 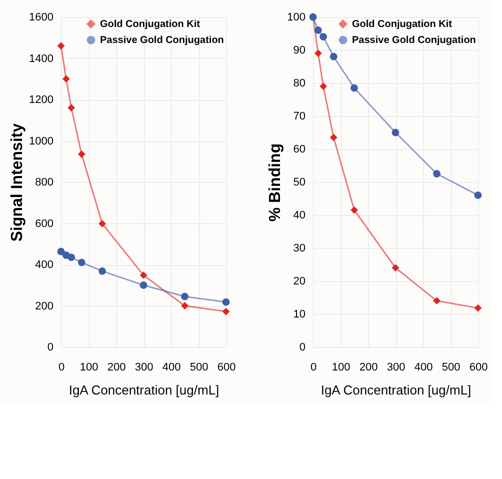 I want to click on y-tick-label: 1400, so click(x=41, y=58).